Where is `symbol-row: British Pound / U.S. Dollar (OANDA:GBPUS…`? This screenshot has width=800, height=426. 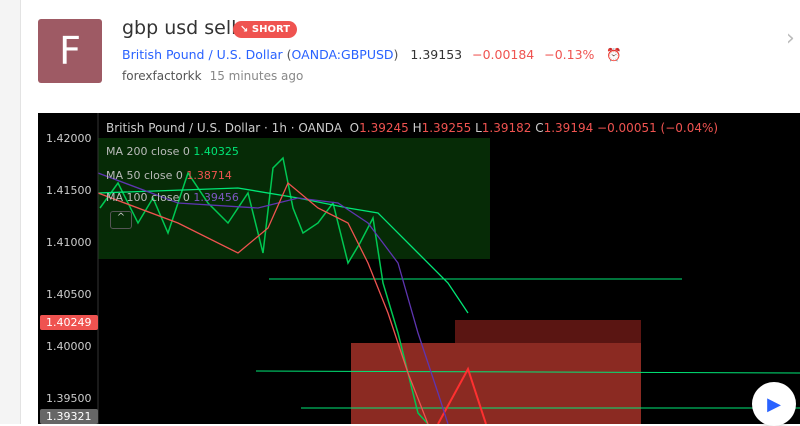
symbol-row: British Pound / U.S. Dollar (OANDA:GBPUS… is located at coordinates (372, 54).